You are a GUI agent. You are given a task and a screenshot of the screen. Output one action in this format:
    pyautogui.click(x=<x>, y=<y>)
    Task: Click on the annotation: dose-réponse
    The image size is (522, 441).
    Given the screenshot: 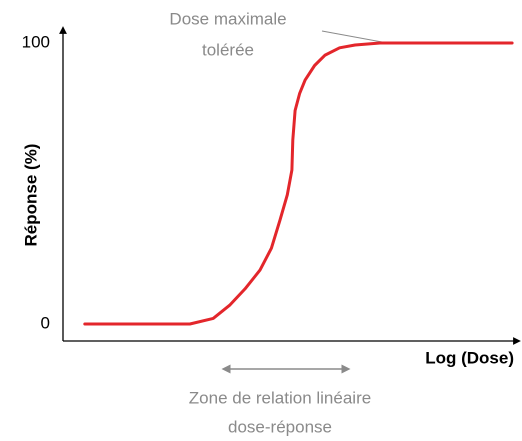 What is the action you would take?
    pyautogui.click(x=280, y=426)
    